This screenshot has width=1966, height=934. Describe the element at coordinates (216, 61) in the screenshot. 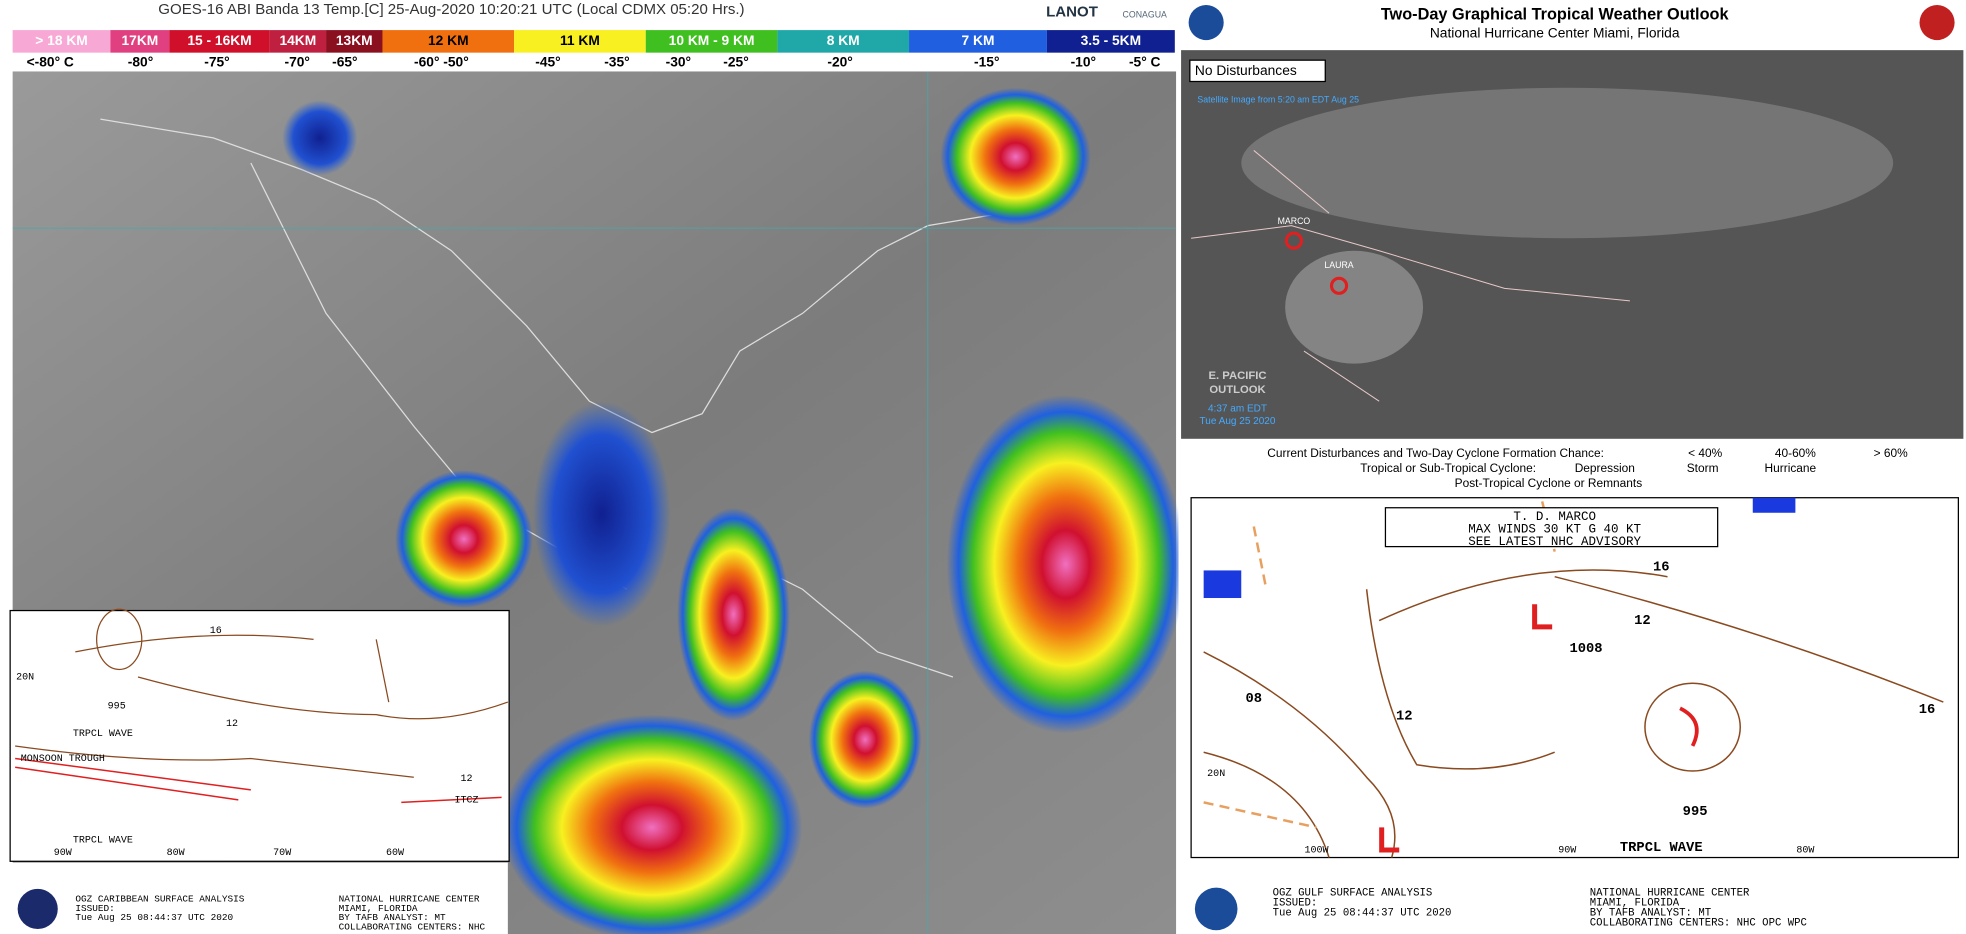

I see `legend-temp: -75°` at that location.